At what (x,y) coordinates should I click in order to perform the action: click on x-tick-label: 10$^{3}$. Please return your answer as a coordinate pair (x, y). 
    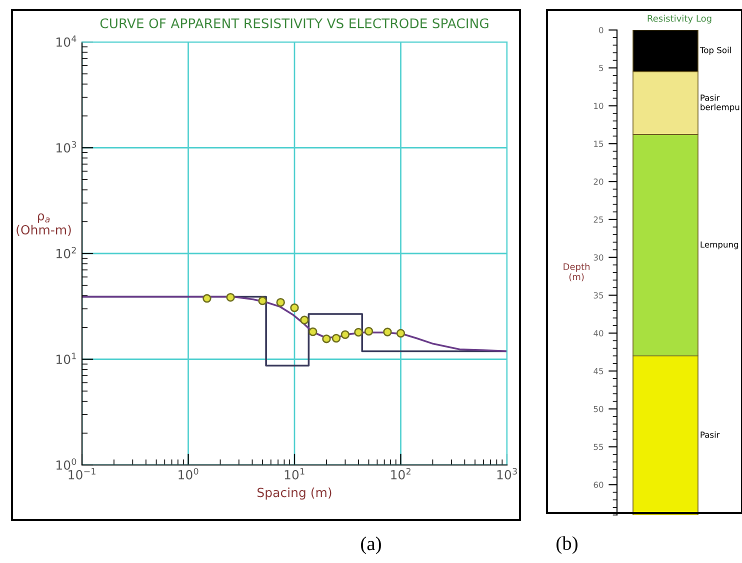
    Looking at the image, I should click on (507, 474).